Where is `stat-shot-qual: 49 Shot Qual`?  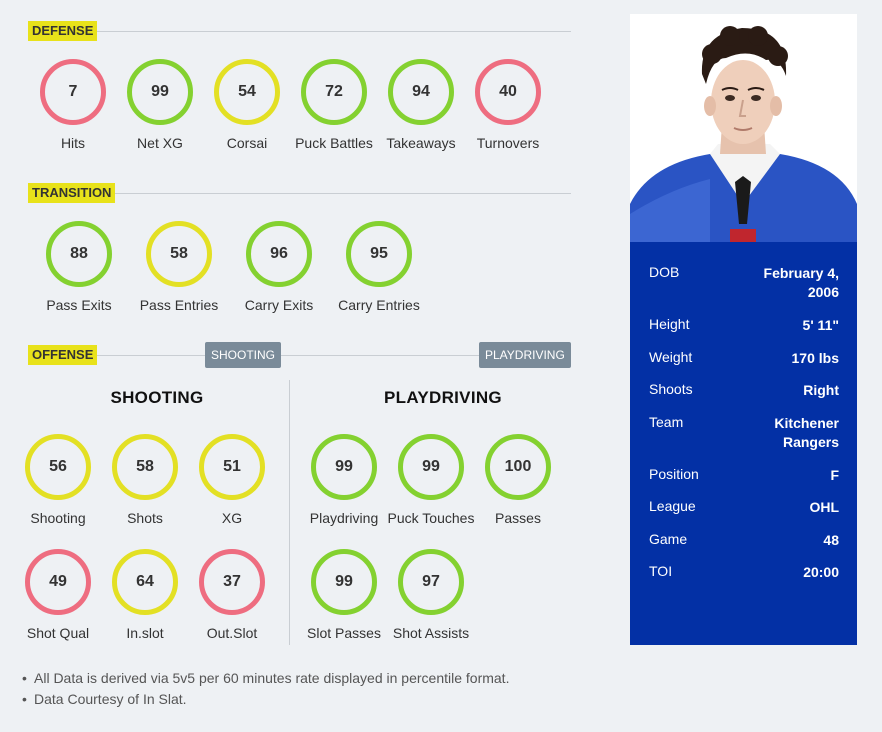 stat-shot-qual: 49 Shot Qual is located at coordinates (58, 595).